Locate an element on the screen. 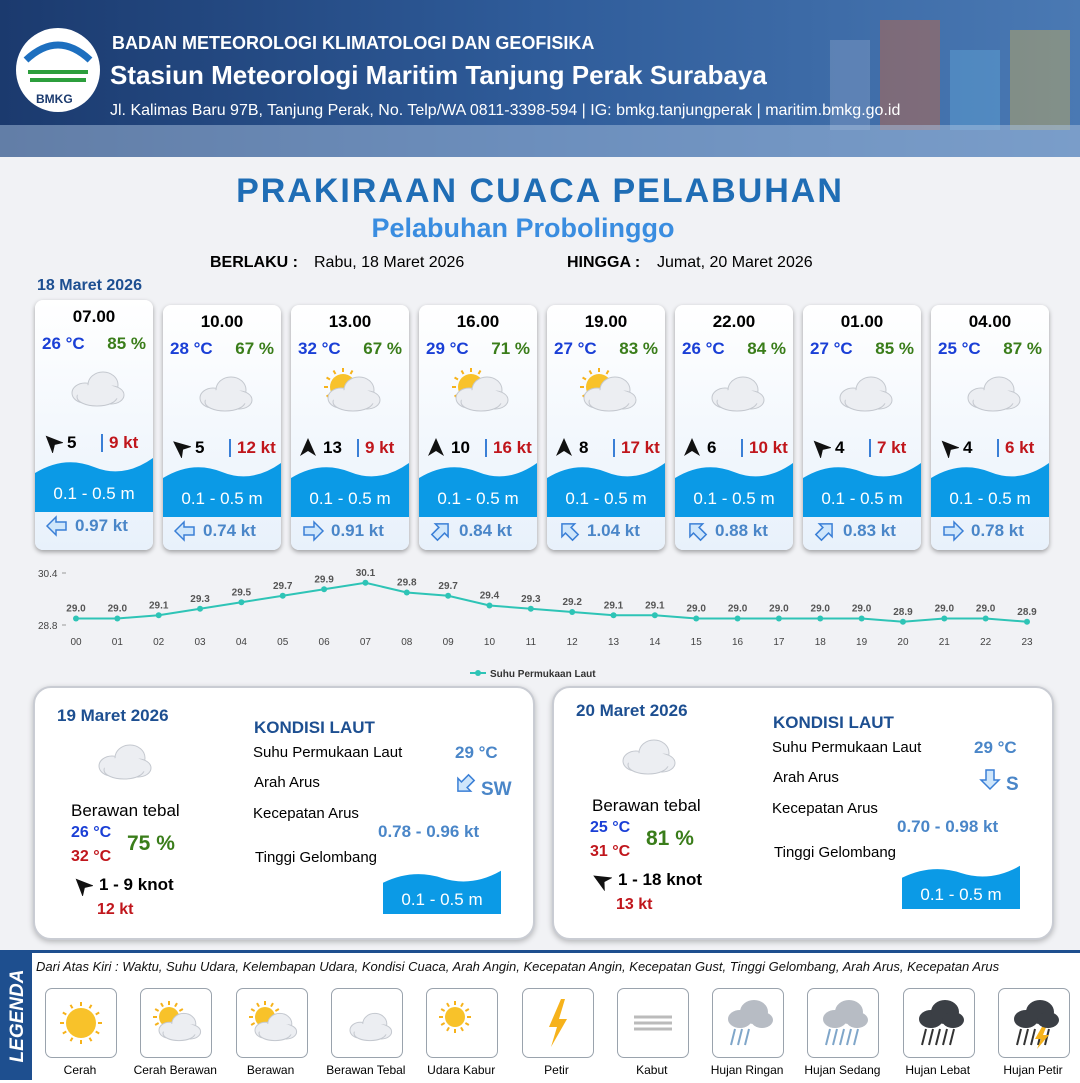 This screenshot has width=1080, height=1083. wave-label: Tinggi Gelombang is located at coordinates (835, 852).